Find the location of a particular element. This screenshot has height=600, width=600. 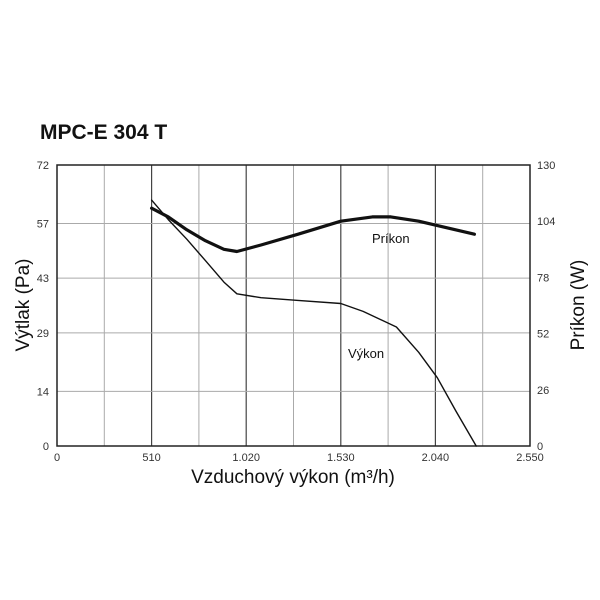

y-axis-left-label: Výtlak (Pa) is located at coordinates (23, 305).